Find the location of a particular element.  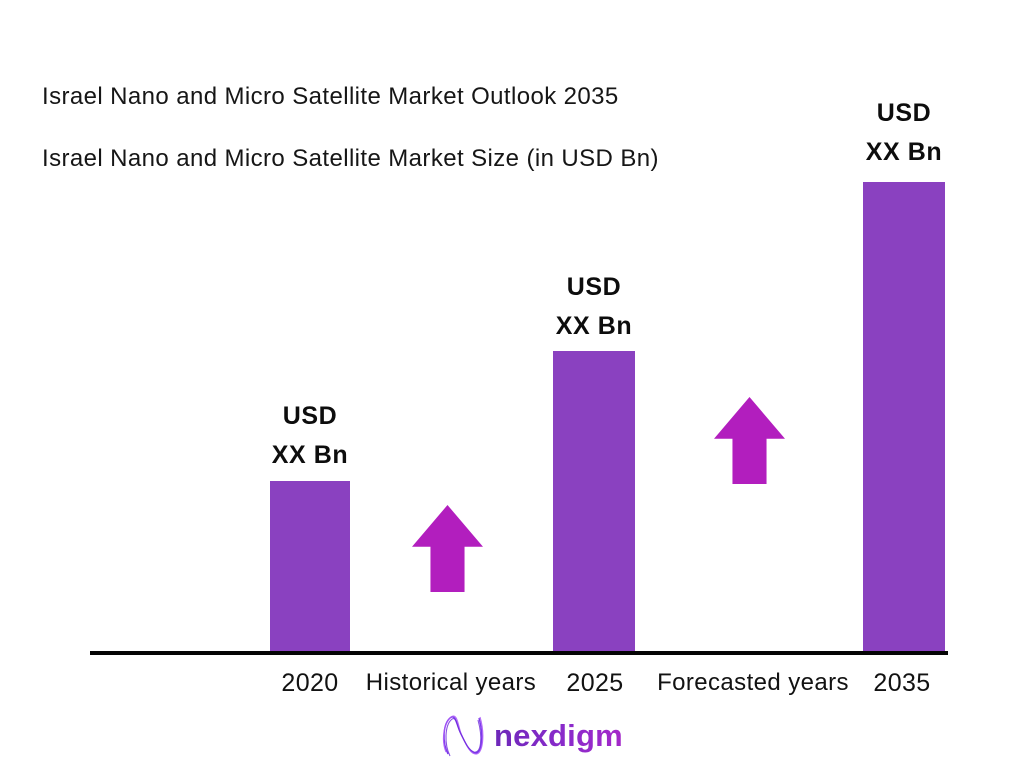

bar-2035 is located at coordinates (904, 417).